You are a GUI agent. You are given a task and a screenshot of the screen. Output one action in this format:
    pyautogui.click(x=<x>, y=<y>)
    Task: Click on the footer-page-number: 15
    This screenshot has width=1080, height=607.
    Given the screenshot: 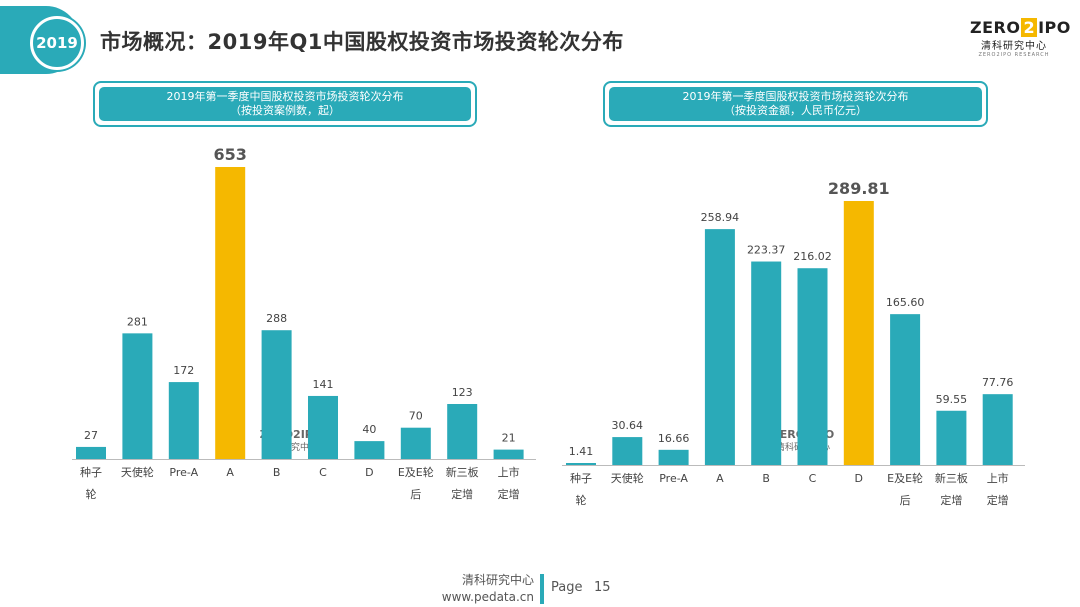 What is the action you would take?
    pyautogui.click(x=602, y=587)
    